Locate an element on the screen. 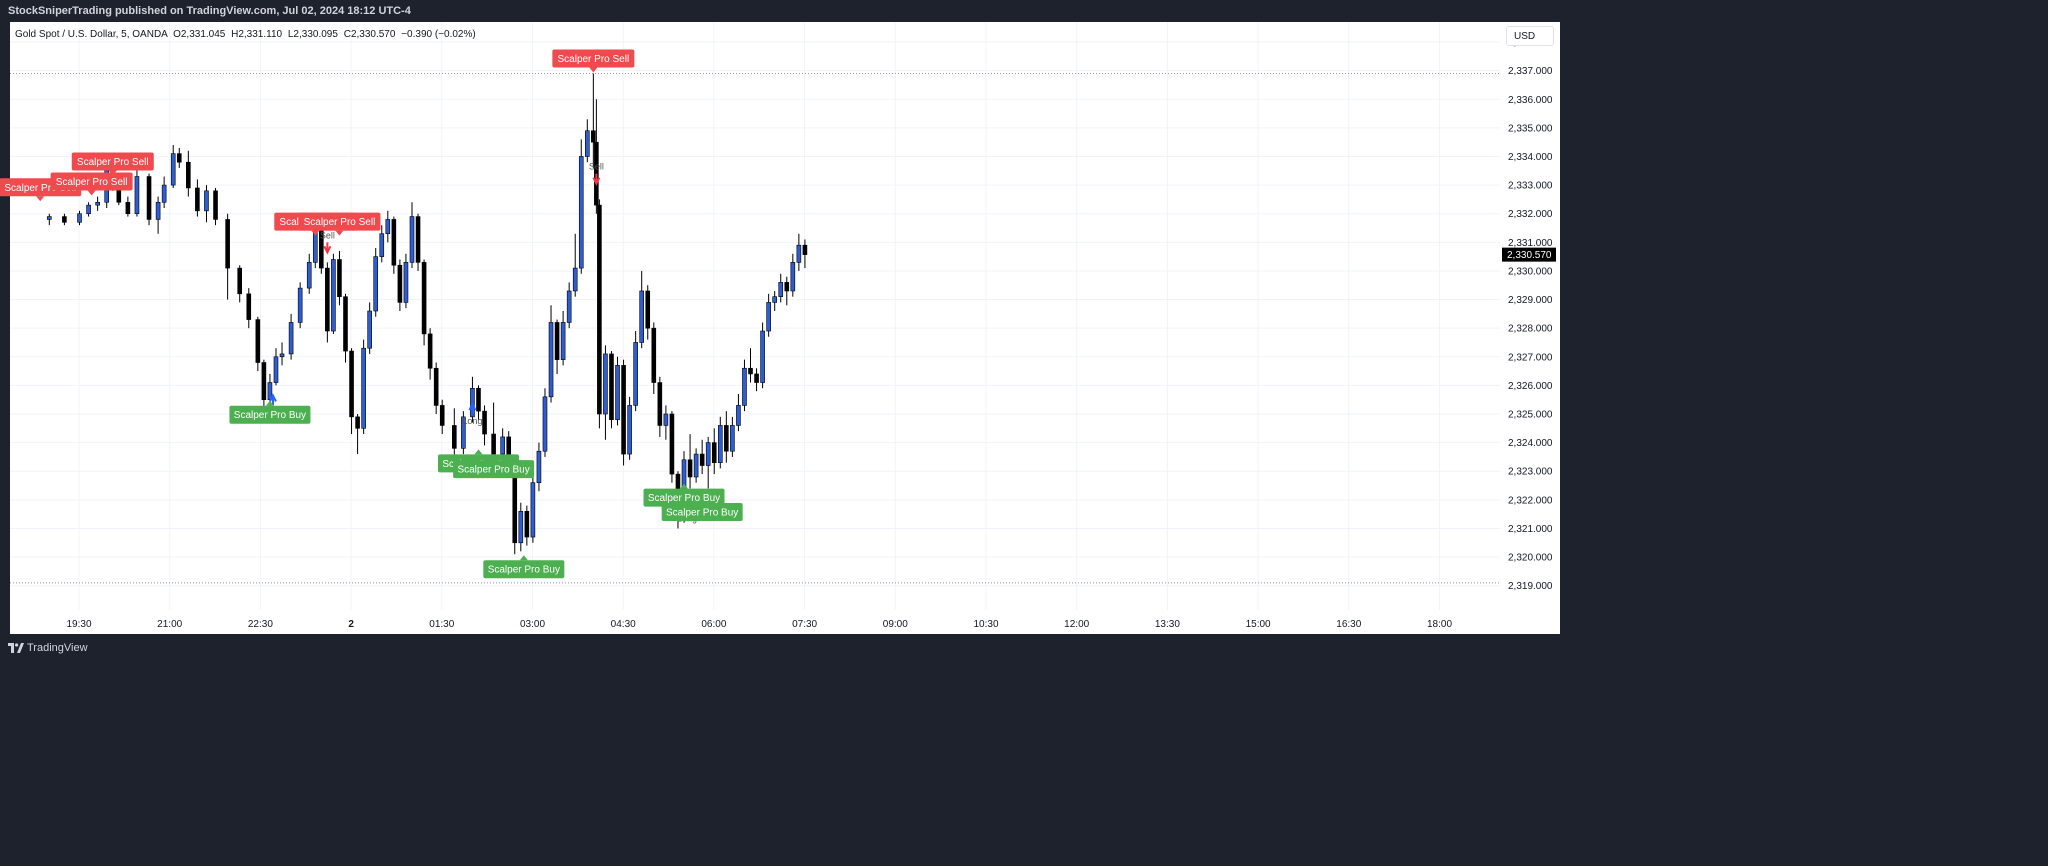 Image resolution: width=2048 pixels, height=866 pixels. tradingview-brand: TradingView is located at coordinates (57, 648).